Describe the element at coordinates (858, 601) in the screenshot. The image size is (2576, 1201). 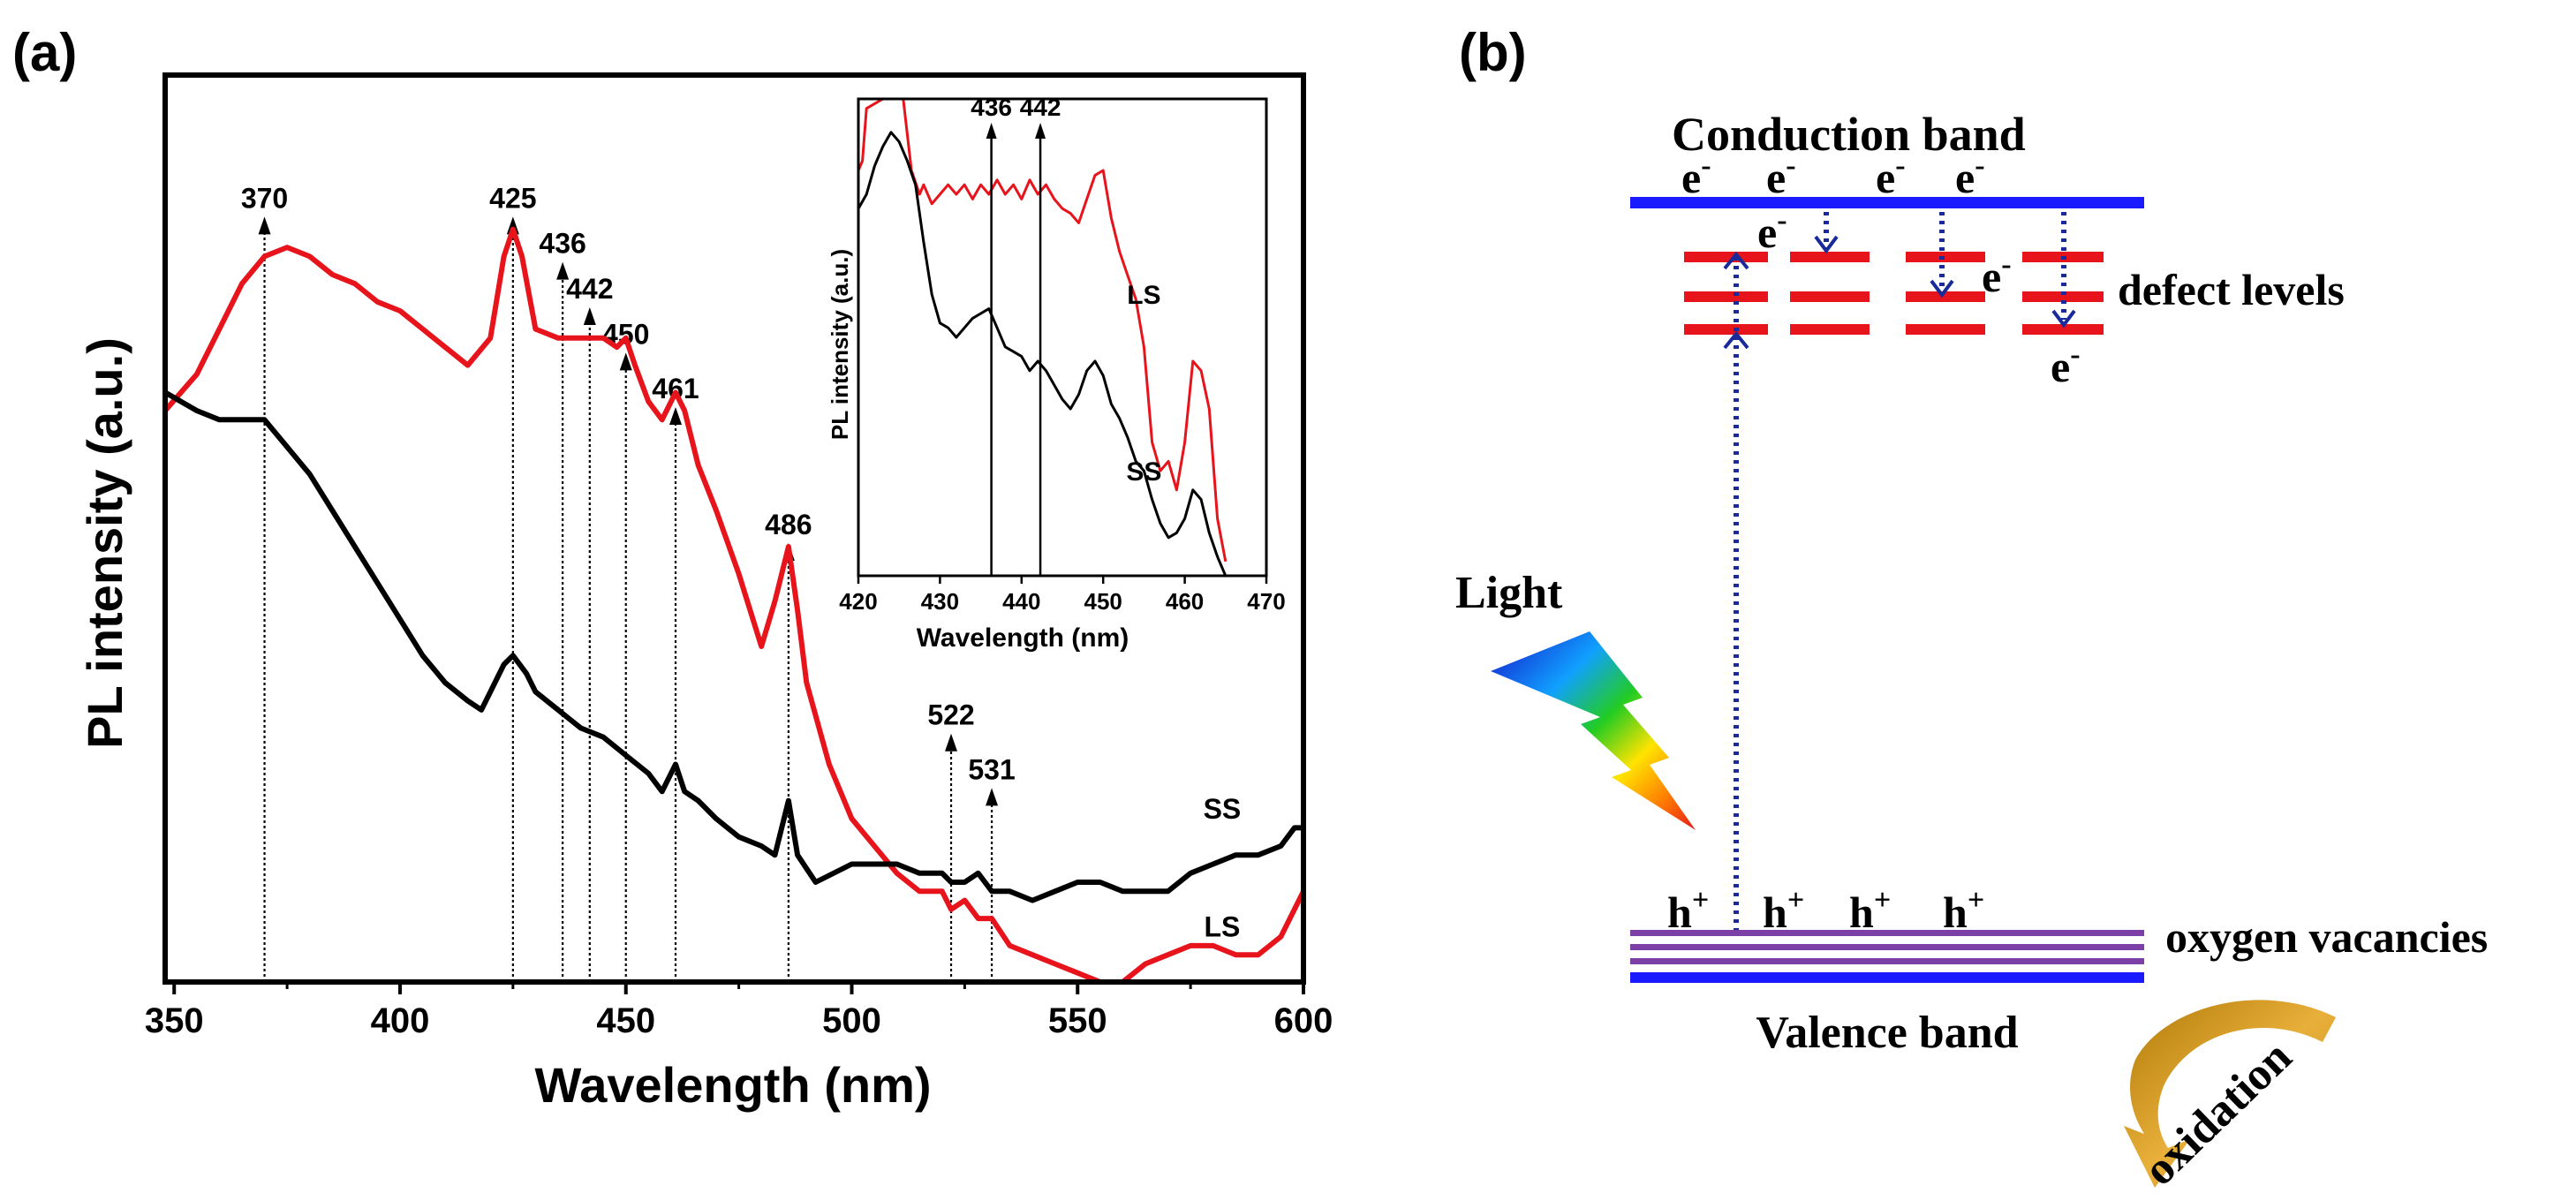
I see `inset-x-tick-label: 420` at that location.